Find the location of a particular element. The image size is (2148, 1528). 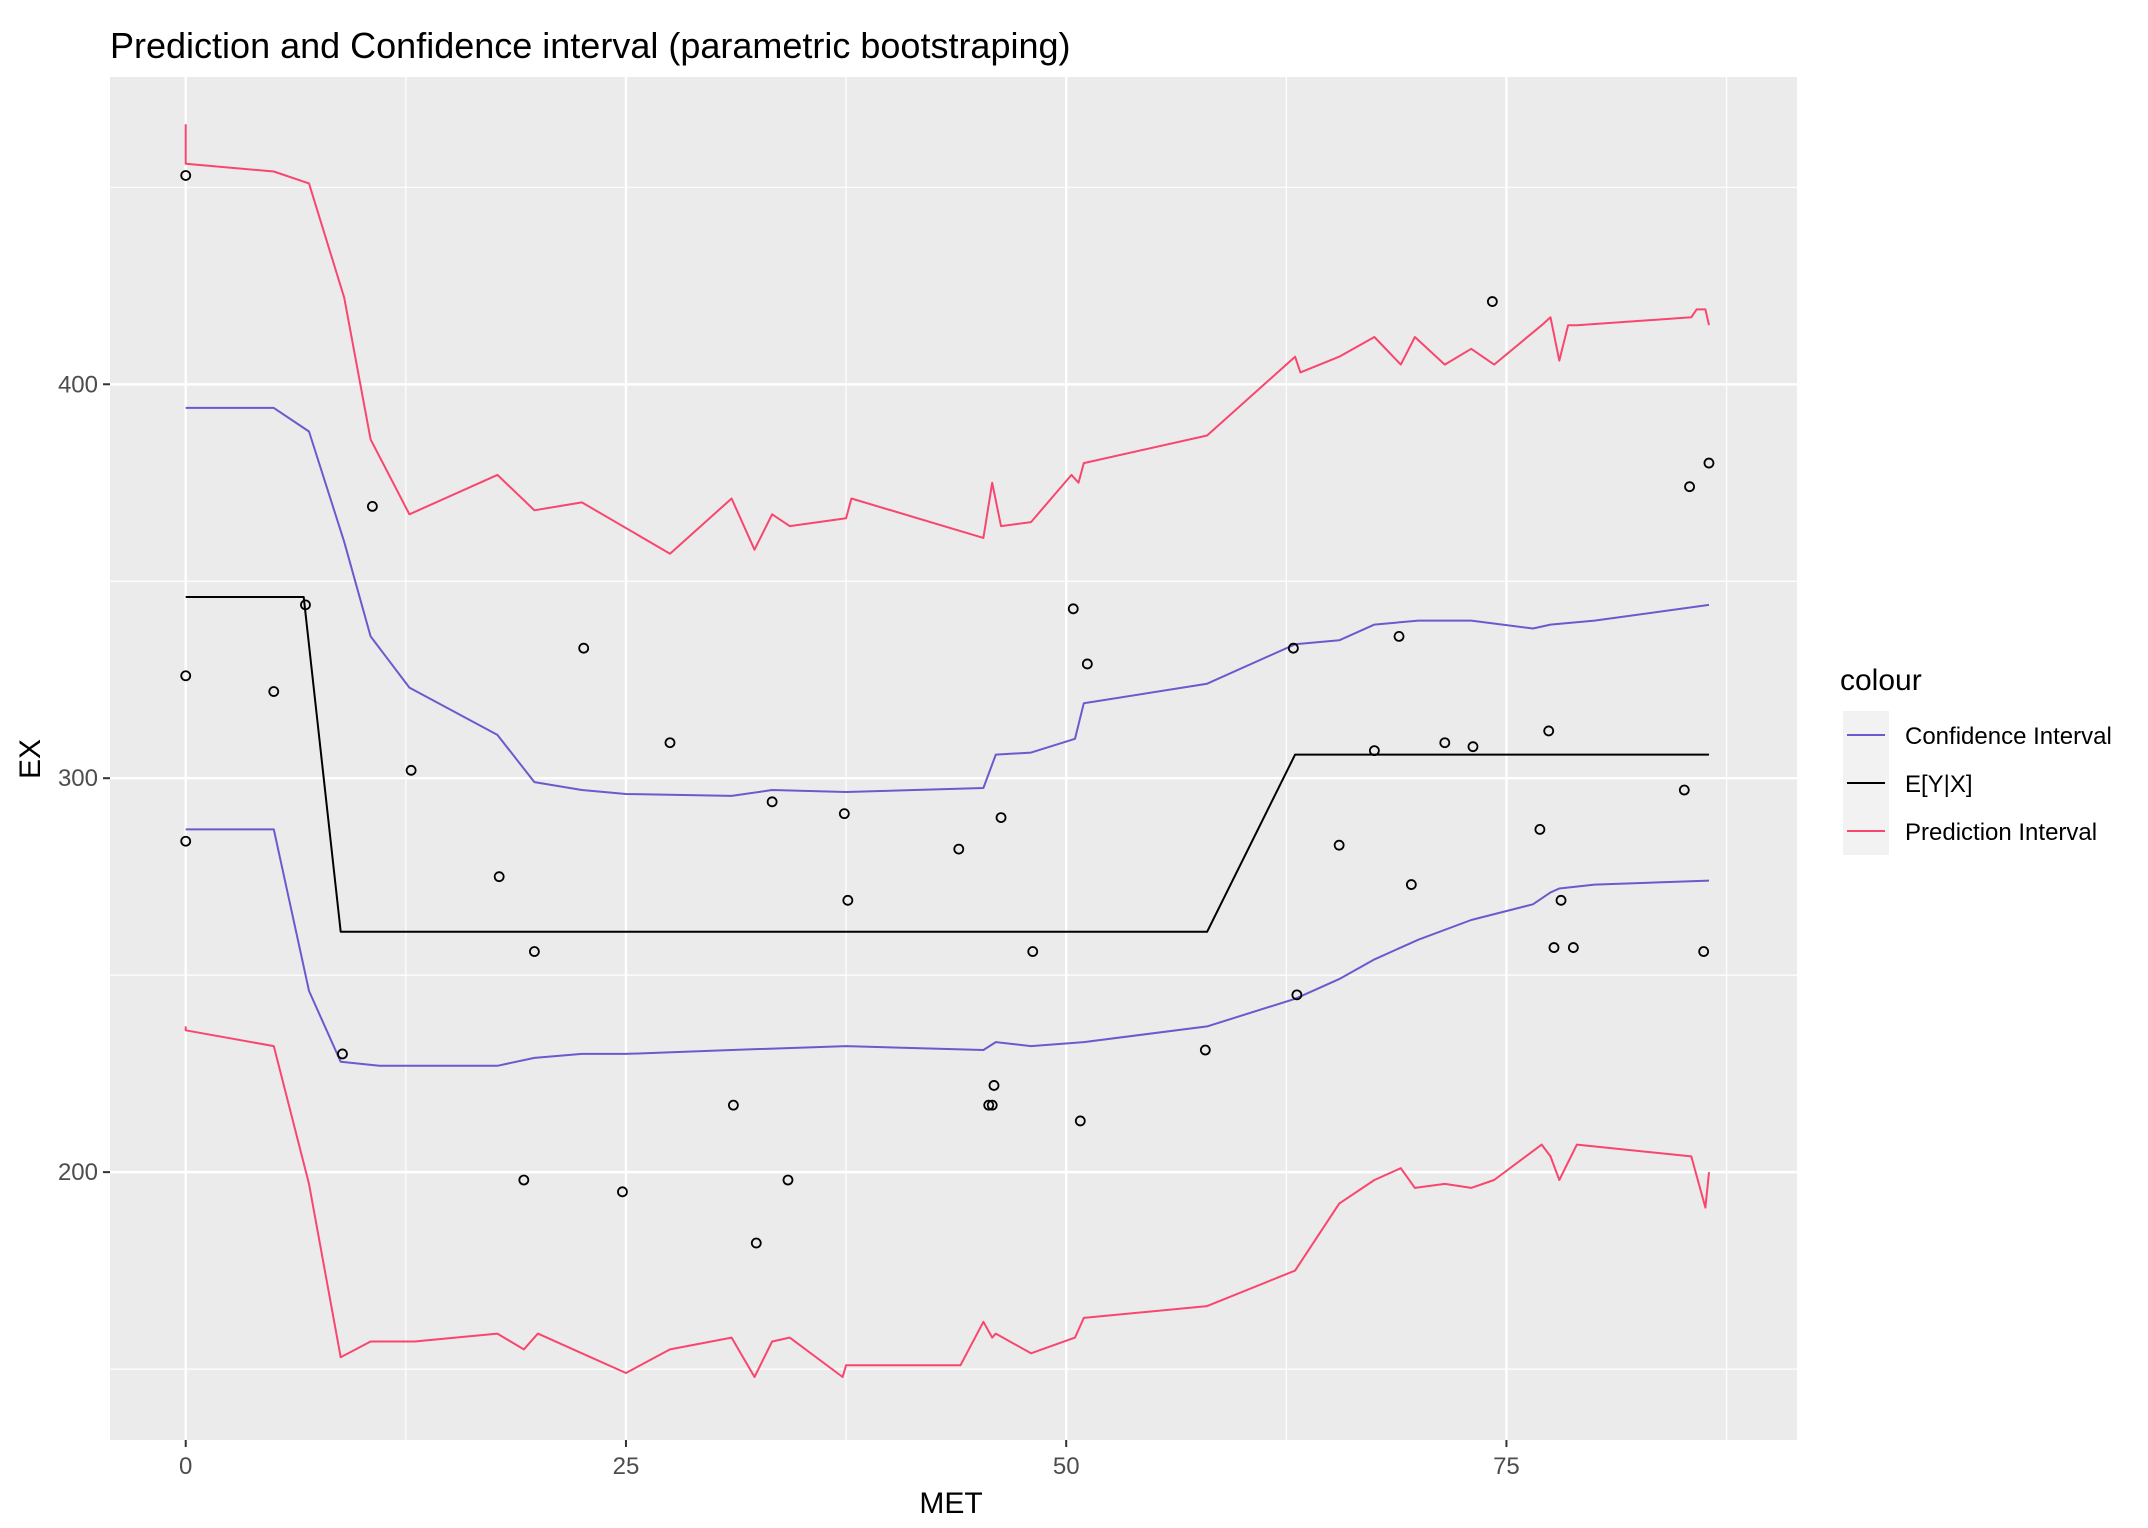

y-tick-label-2: 400 is located at coordinates (78, 384).